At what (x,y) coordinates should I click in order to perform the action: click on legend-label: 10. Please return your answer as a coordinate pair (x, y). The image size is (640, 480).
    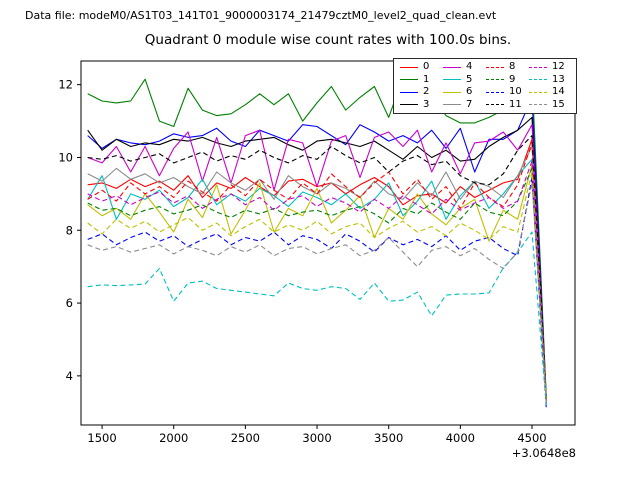
    Looking at the image, I should click on (515, 92).